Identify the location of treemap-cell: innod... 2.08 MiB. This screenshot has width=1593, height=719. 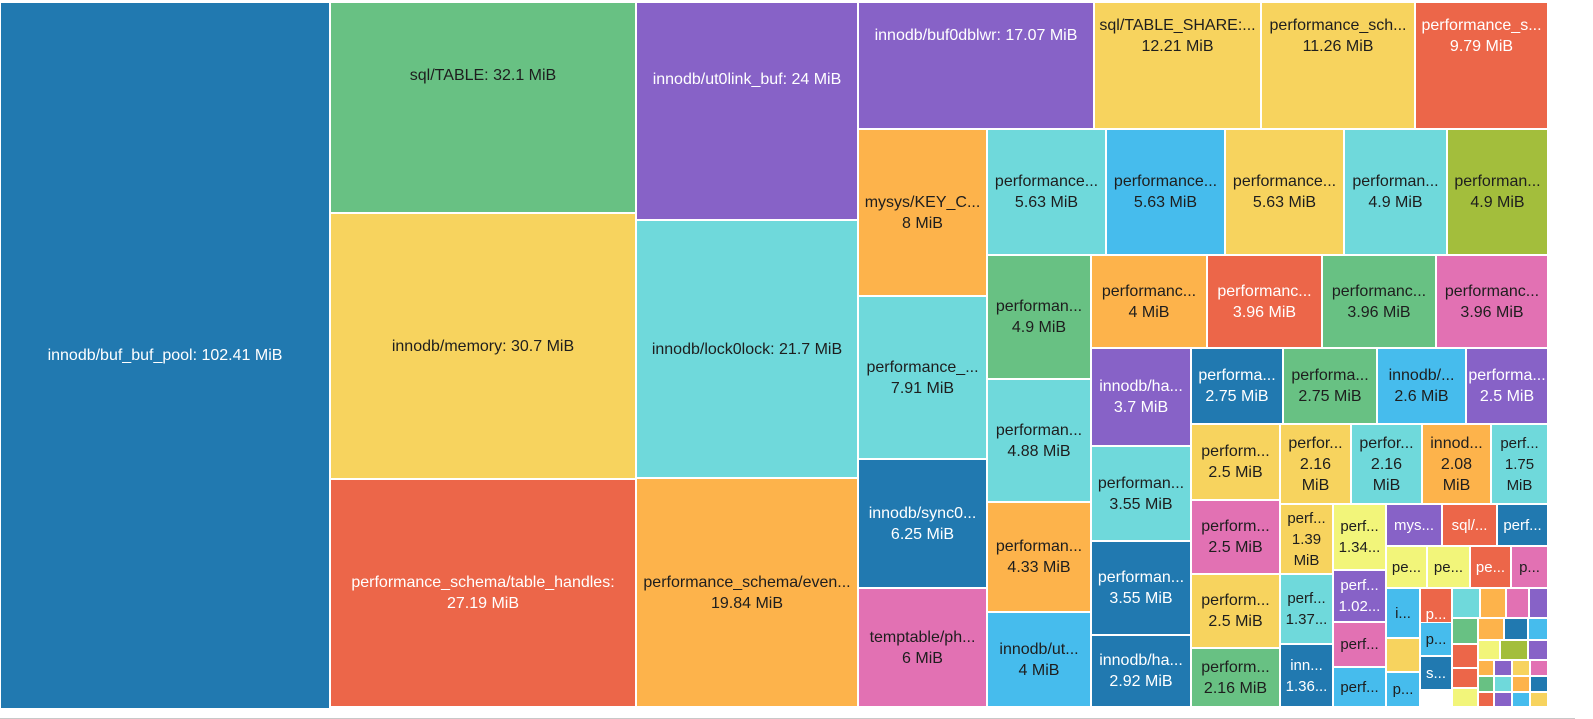
(1456, 464).